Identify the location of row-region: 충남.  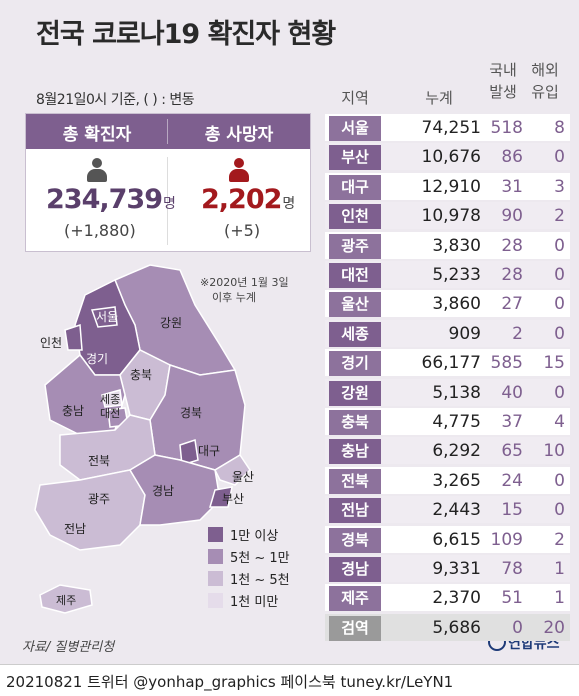
(355, 452).